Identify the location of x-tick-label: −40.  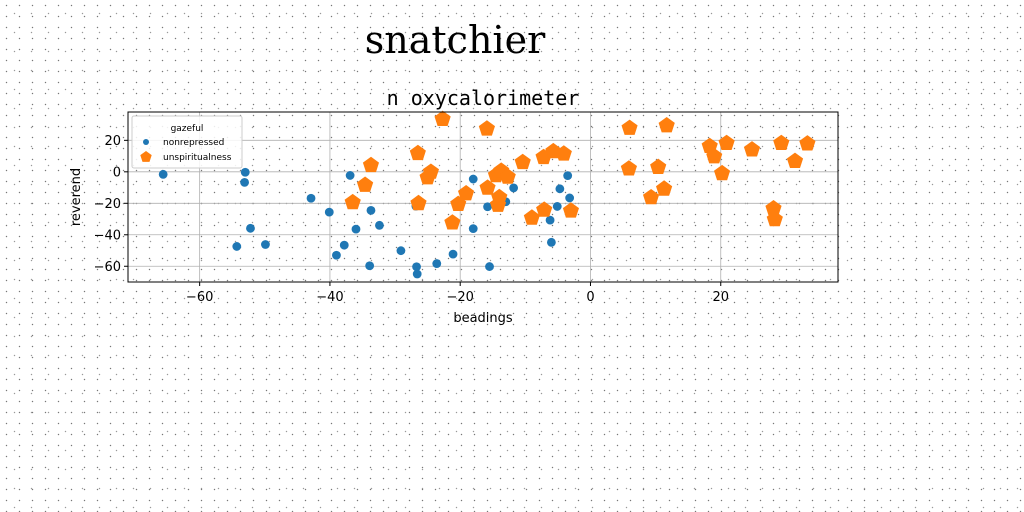
(329, 297).